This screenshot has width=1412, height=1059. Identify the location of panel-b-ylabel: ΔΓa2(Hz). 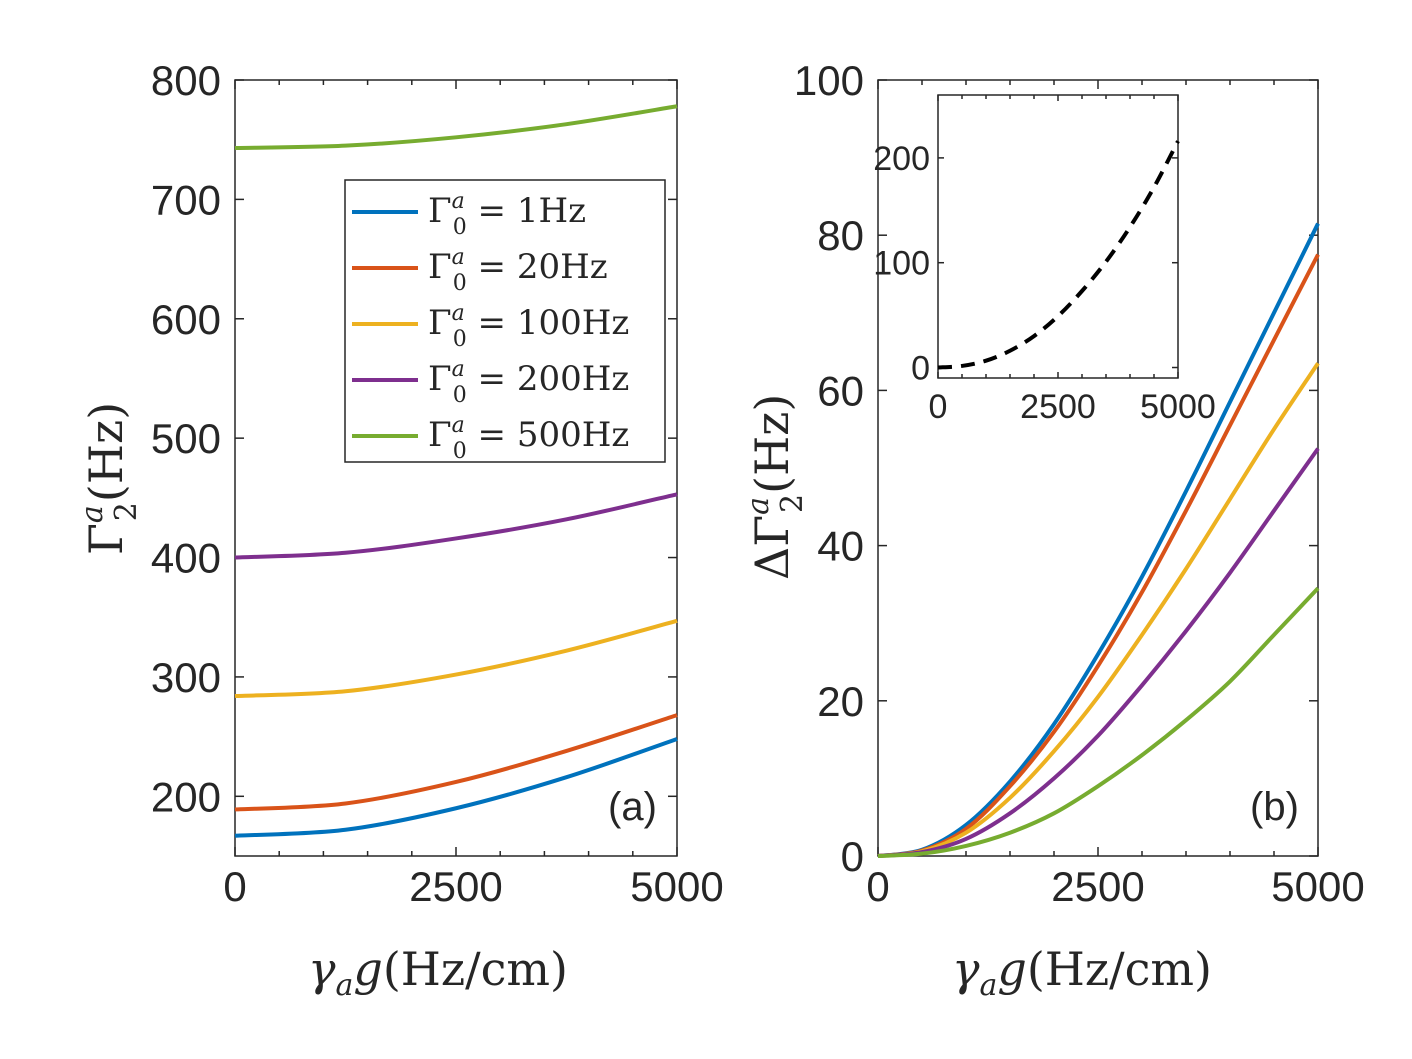
(775, 487).